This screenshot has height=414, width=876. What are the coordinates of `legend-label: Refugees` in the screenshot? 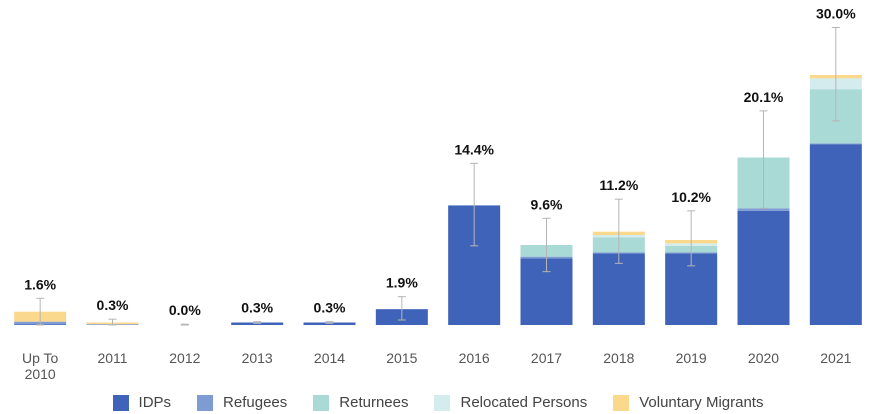 It's located at (255, 402).